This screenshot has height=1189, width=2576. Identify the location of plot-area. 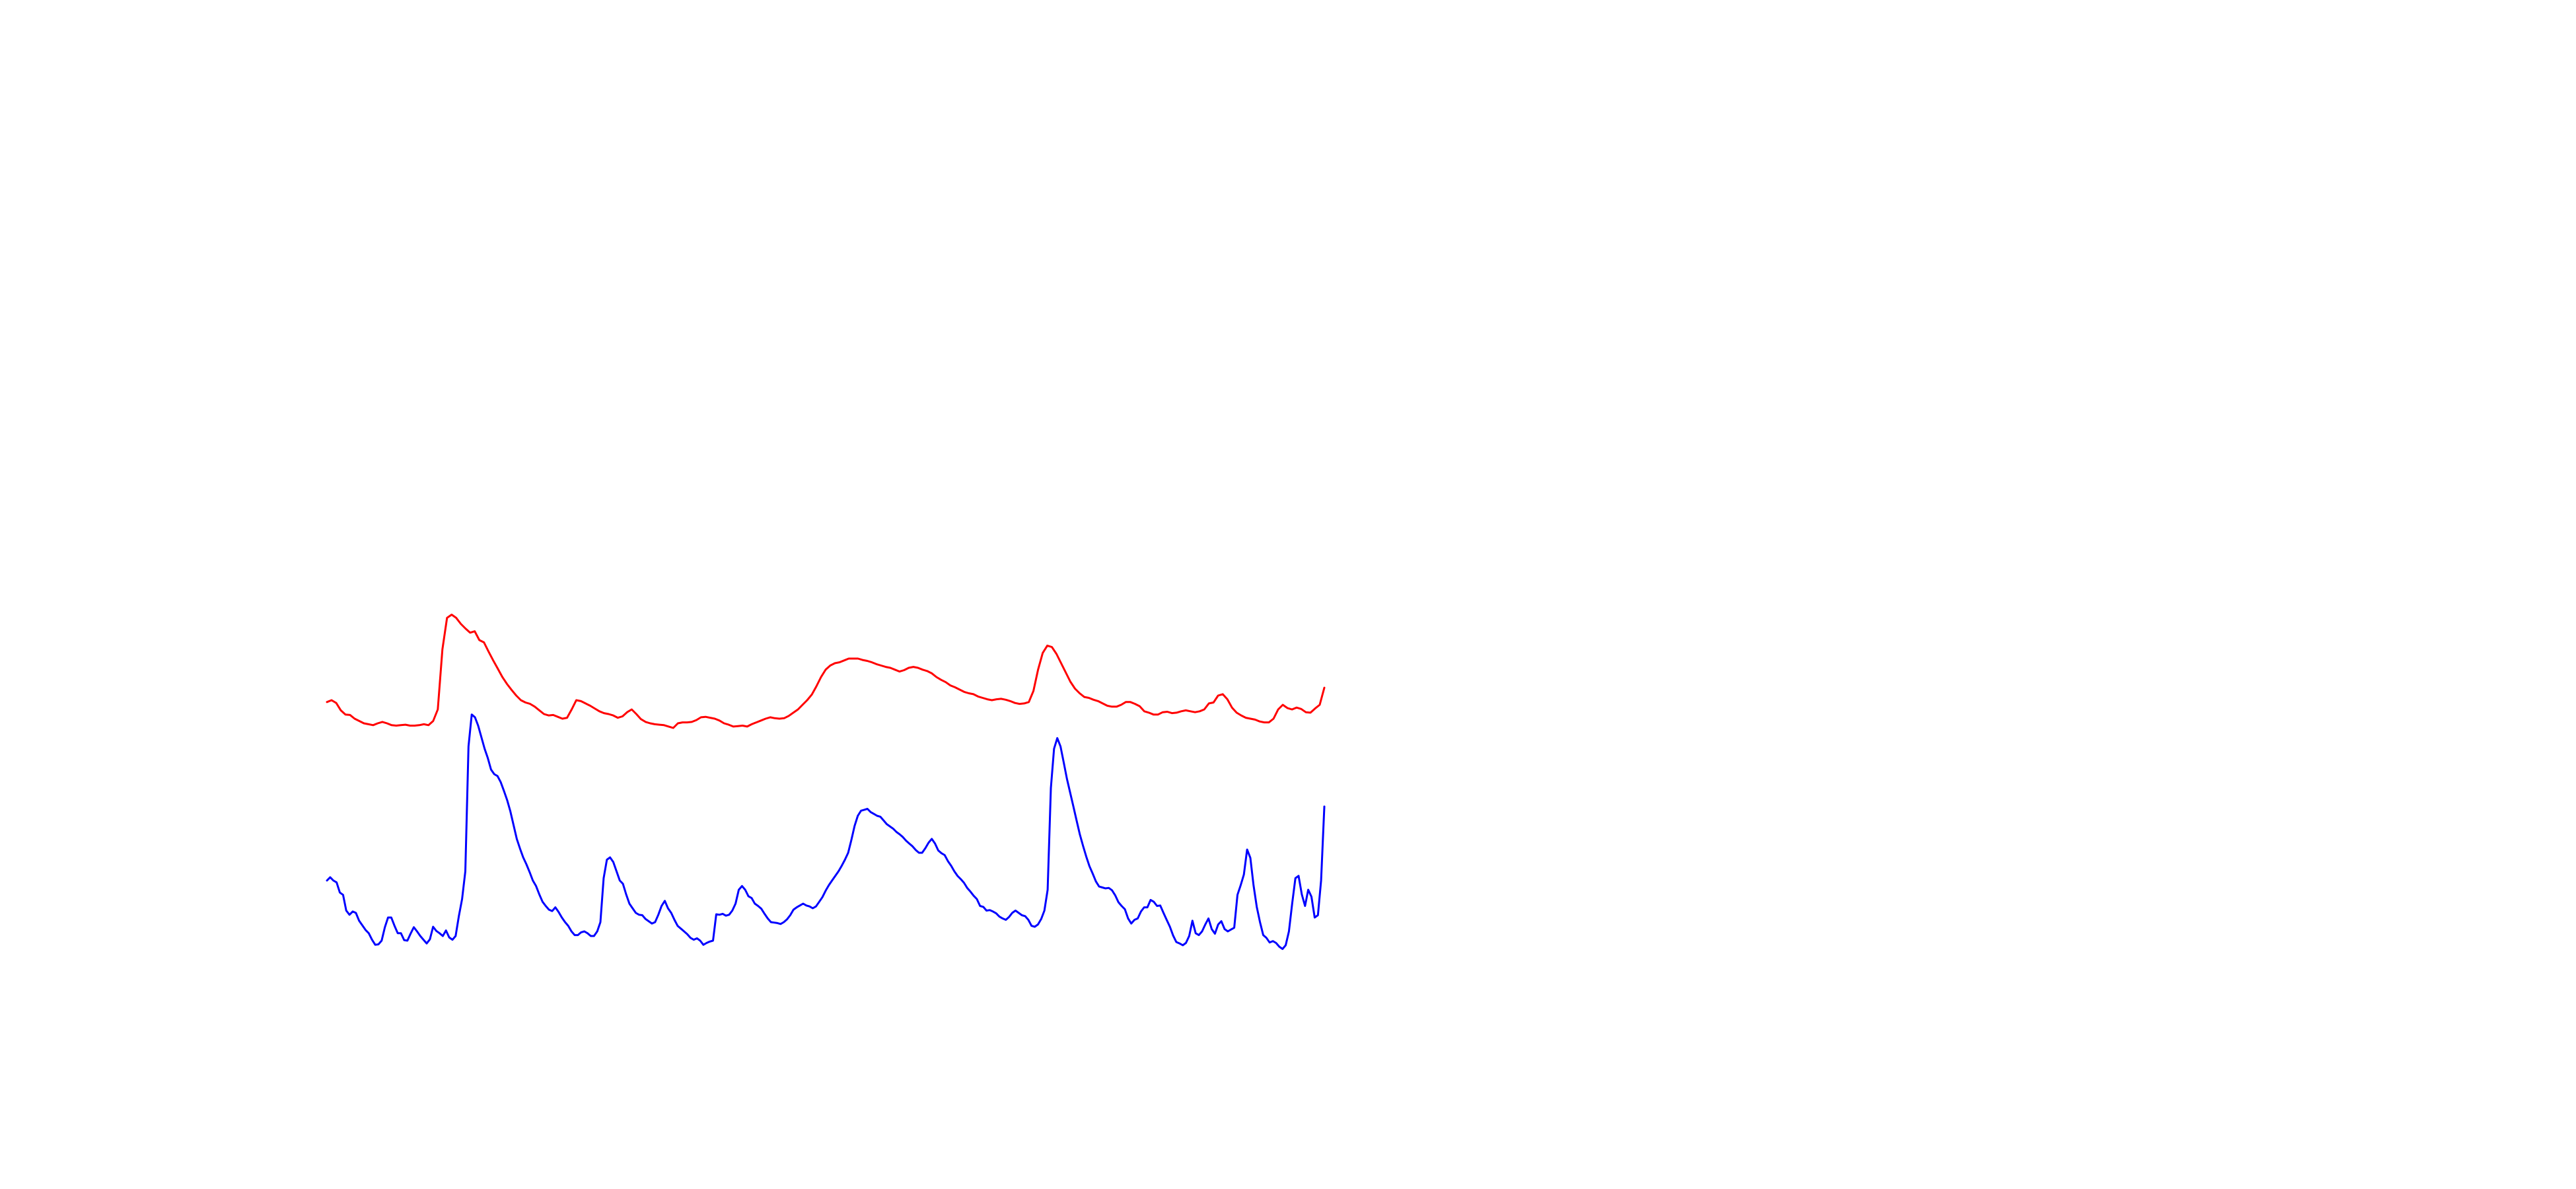
(826, 782).